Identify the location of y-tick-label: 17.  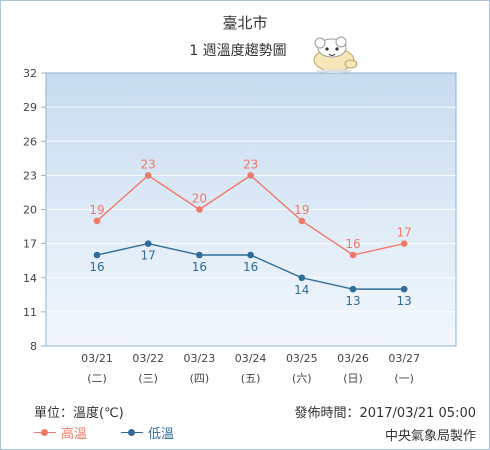
(30, 244).